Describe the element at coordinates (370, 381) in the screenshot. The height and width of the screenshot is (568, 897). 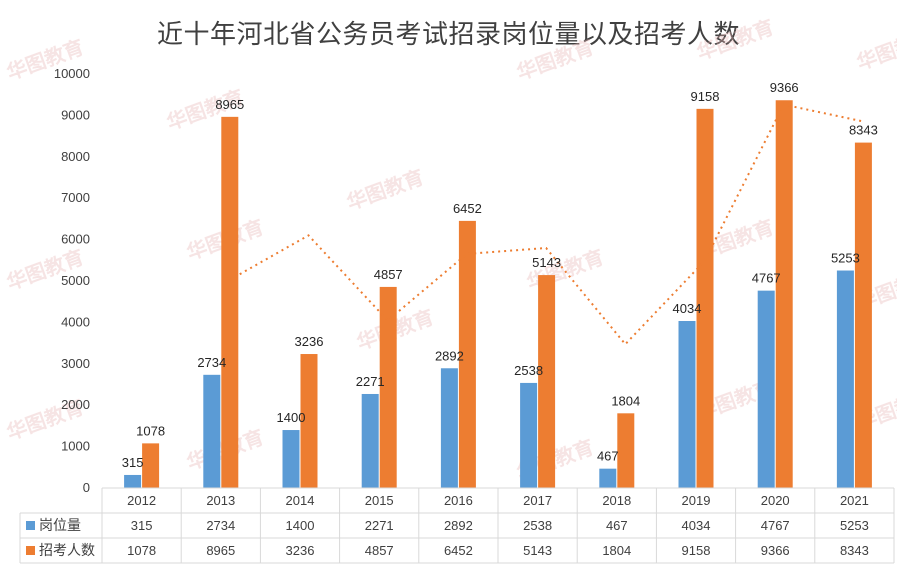
I see `data-label: 2271` at that location.